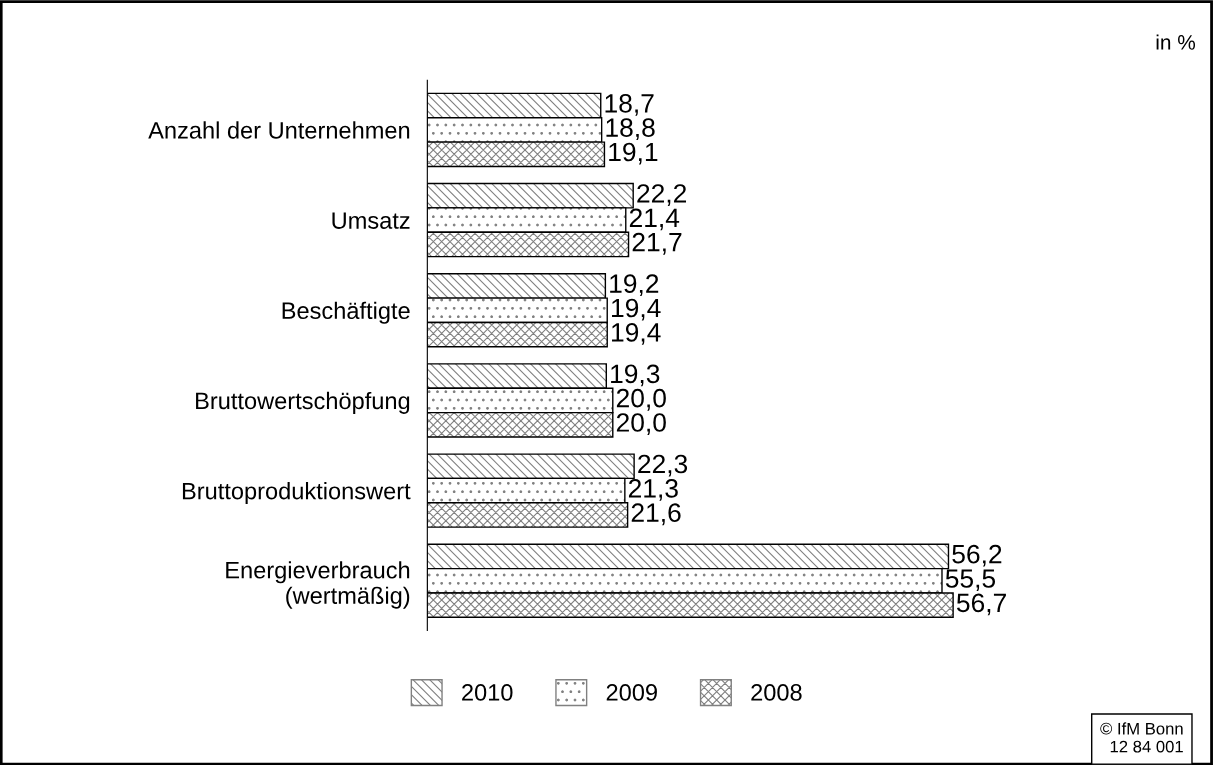 The height and width of the screenshot is (765, 1214). Describe the element at coordinates (981, 604) in the screenshot. I see `data-label: 56,7` at that location.